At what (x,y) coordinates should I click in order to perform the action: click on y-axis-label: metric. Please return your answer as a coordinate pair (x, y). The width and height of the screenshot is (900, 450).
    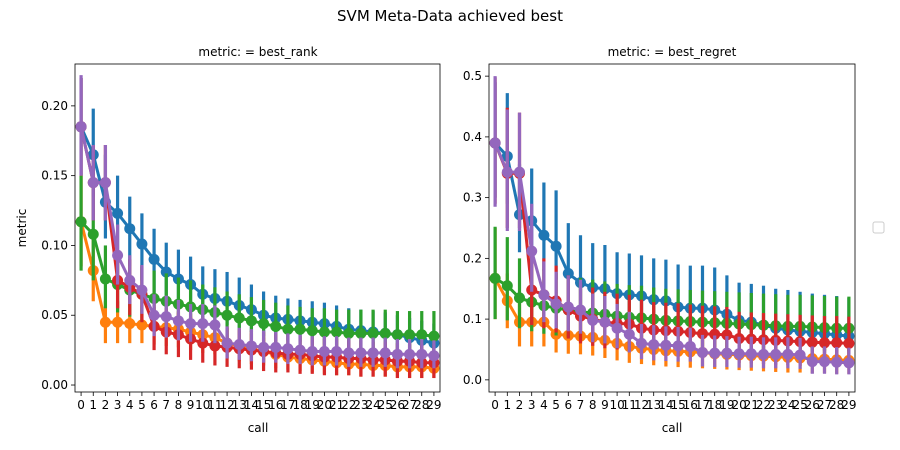
    Looking at the image, I should click on (22, 228).